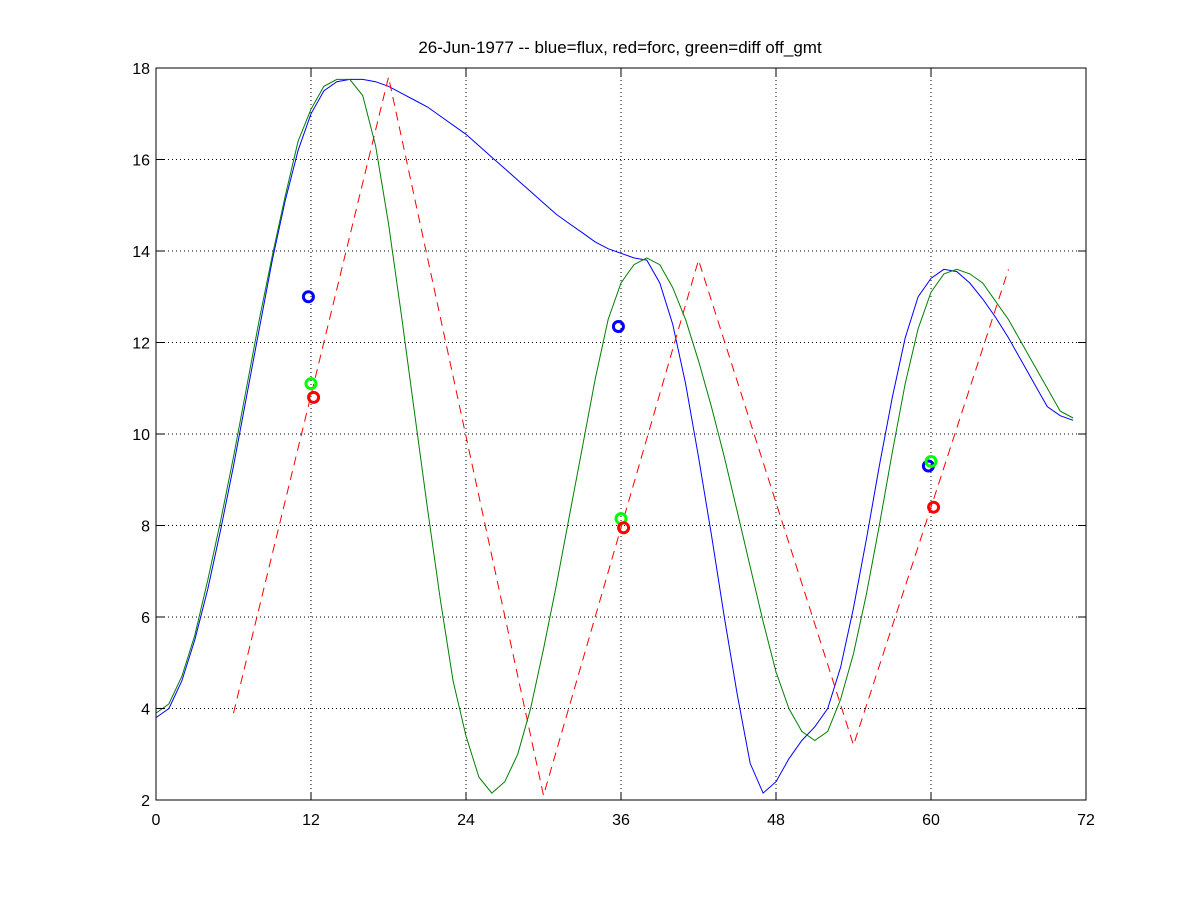 The width and height of the screenshot is (1200, 900). What do you see at coordinates (621, 820) in the screenshot?
I see `x-tick-label: 36` at bounding box center [621, 820].